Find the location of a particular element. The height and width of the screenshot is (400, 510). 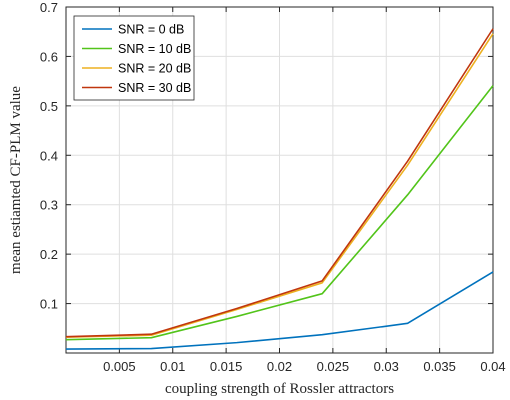

x-tick-label: 0.04 is located at coordinates (492, 366).